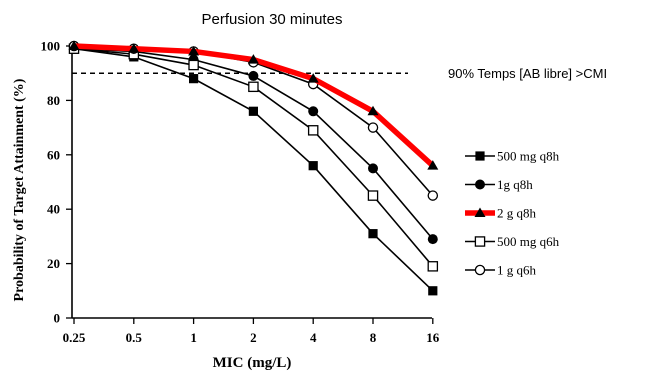 This screenshot has width=648, height=376. I want to click on legend-label: 1 g q6h, so click(517, 270).